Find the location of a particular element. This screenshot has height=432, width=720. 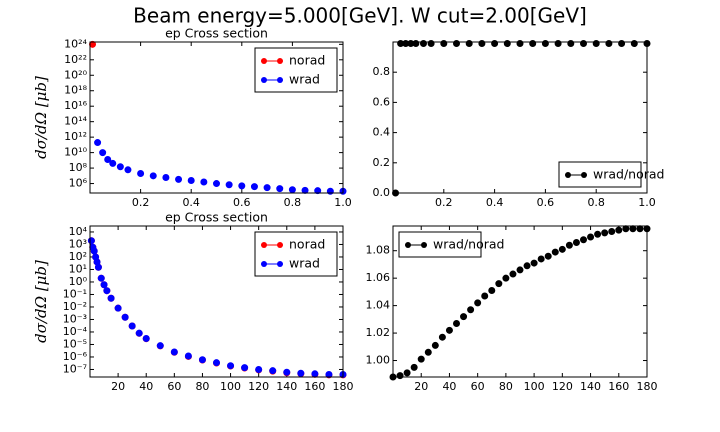

y-tick-label: 10¹ is located at coordinates (78, 268).